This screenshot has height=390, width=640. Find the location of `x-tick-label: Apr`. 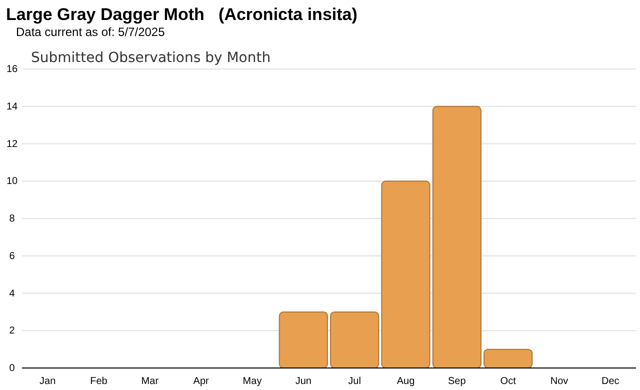

x-tick-label: Apr is located at coordinates (201, 381).